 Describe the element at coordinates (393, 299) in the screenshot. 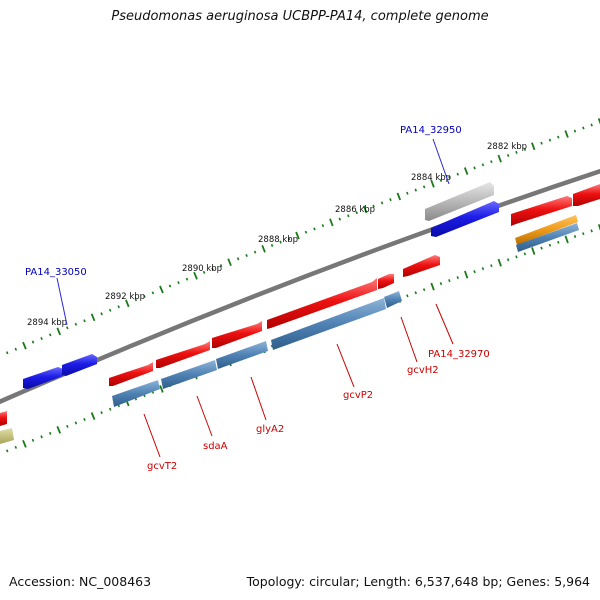

I see `cds-gcvH2` at that location.